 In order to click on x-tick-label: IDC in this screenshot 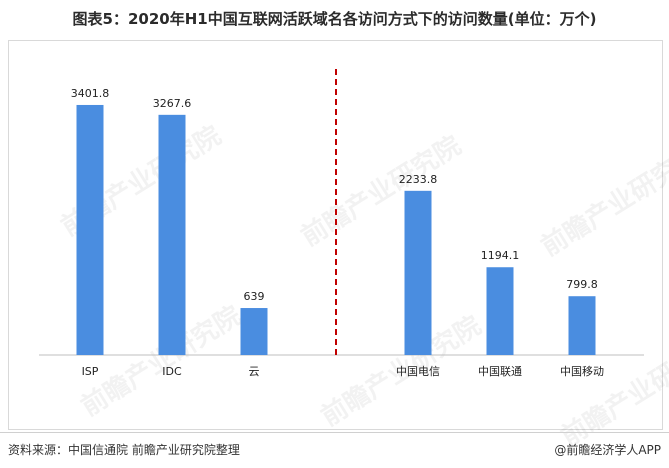, I will do `click(172, 371)`.